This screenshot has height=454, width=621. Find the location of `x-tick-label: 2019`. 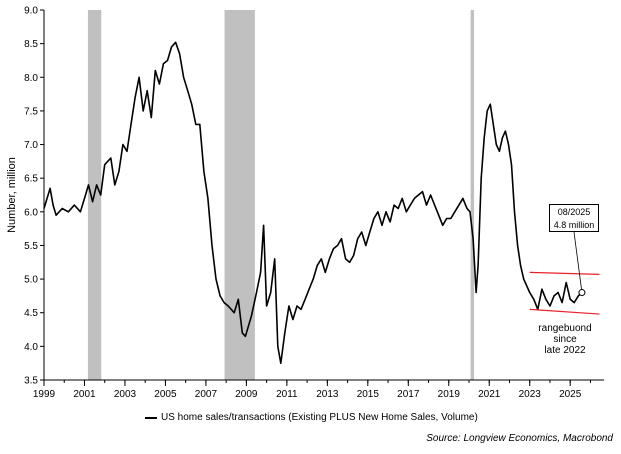

x-tick-label: 2019 is located at coordinates (449, 394).